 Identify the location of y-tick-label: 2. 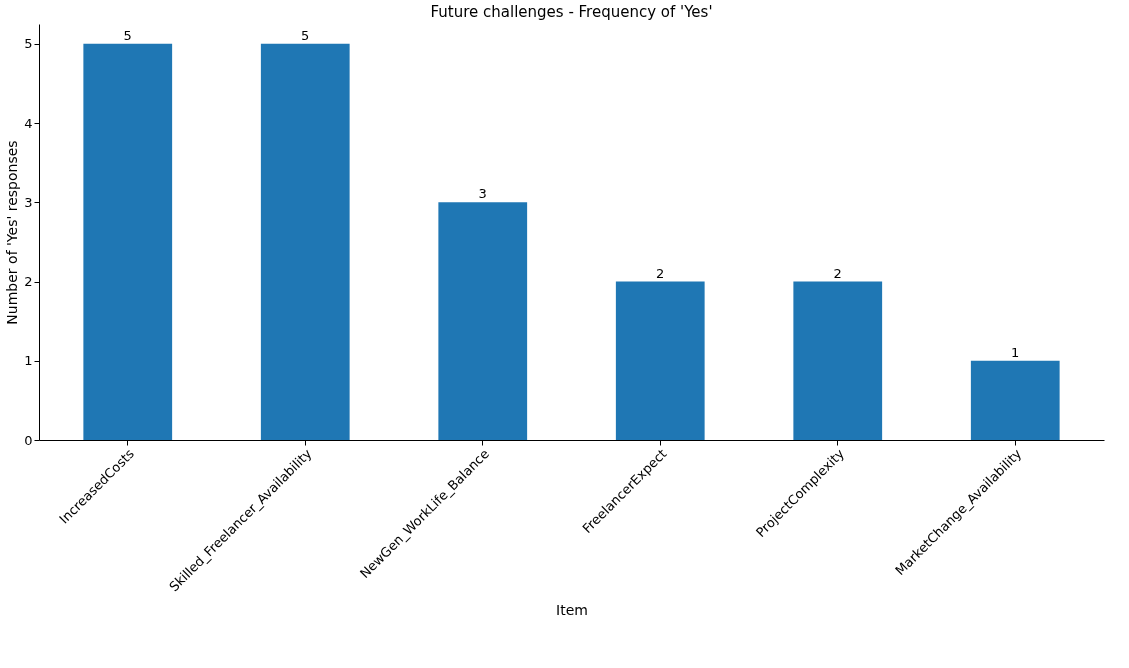
(28, 282).